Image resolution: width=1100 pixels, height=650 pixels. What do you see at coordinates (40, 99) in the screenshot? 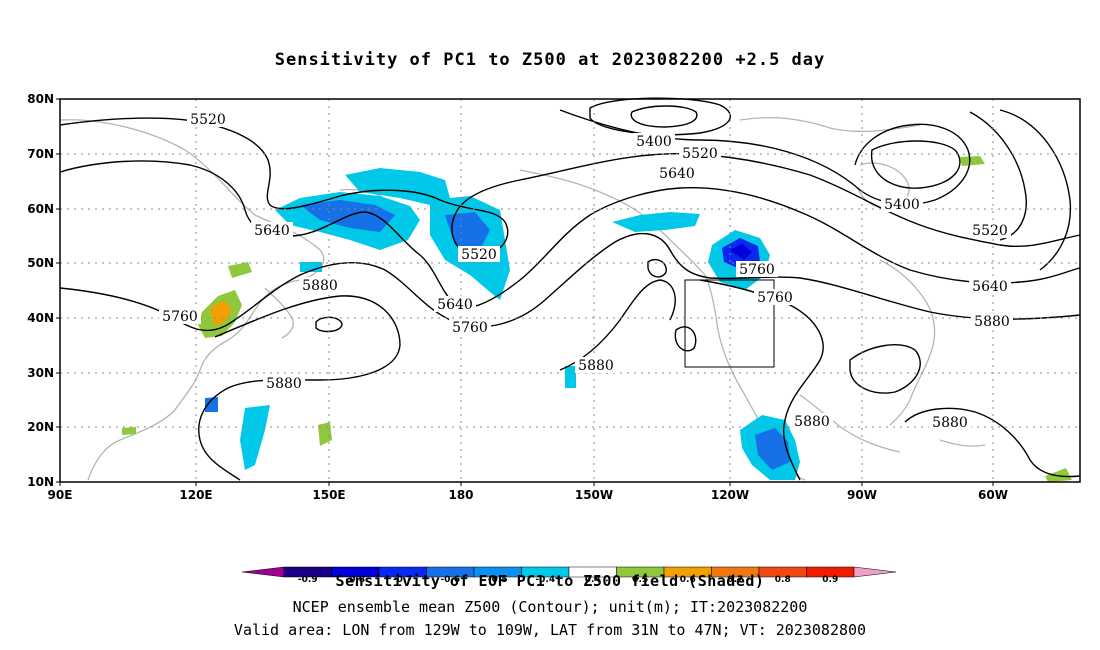
I see `lat-label: 80N` at bounding box center [40, 99].